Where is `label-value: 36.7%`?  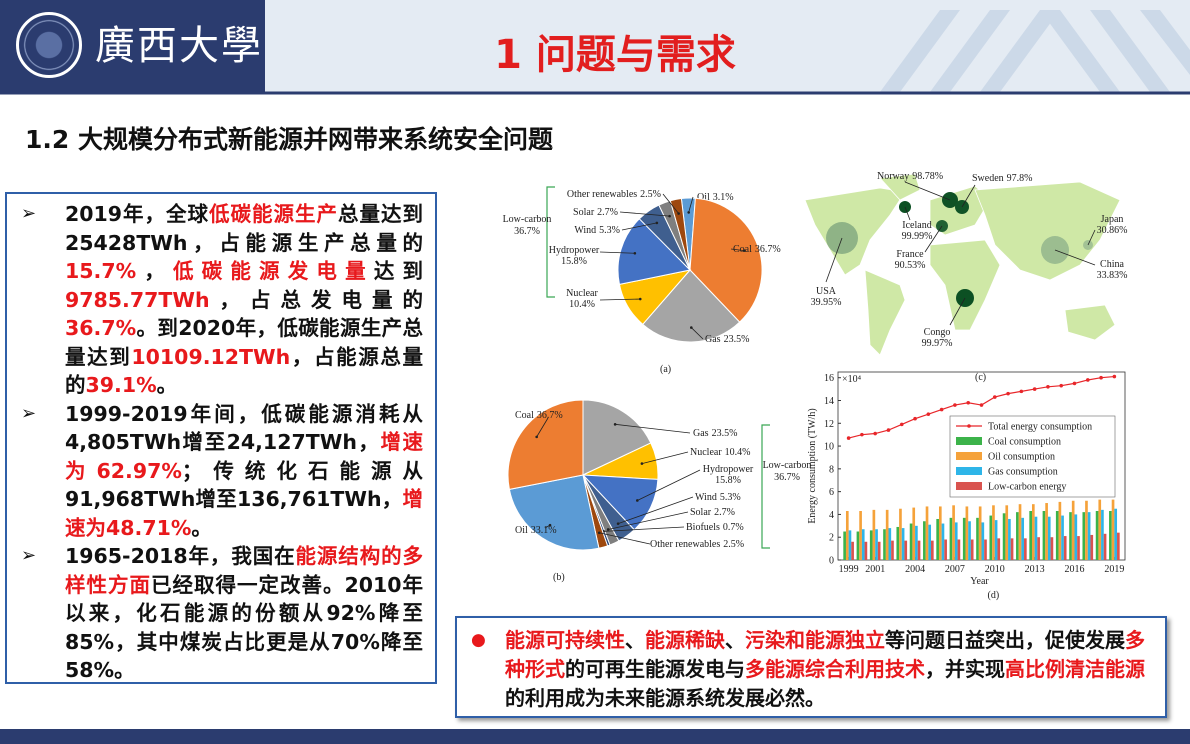
label-value: 36.7% is located at coordinates (550, 415).